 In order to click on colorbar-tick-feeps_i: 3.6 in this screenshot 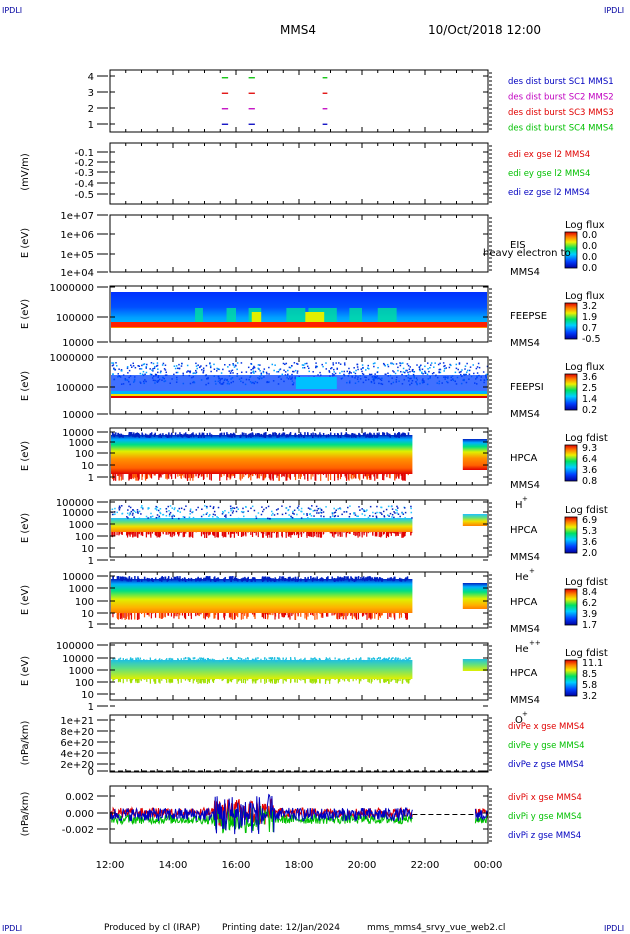, I will do `click(589, 377)`.